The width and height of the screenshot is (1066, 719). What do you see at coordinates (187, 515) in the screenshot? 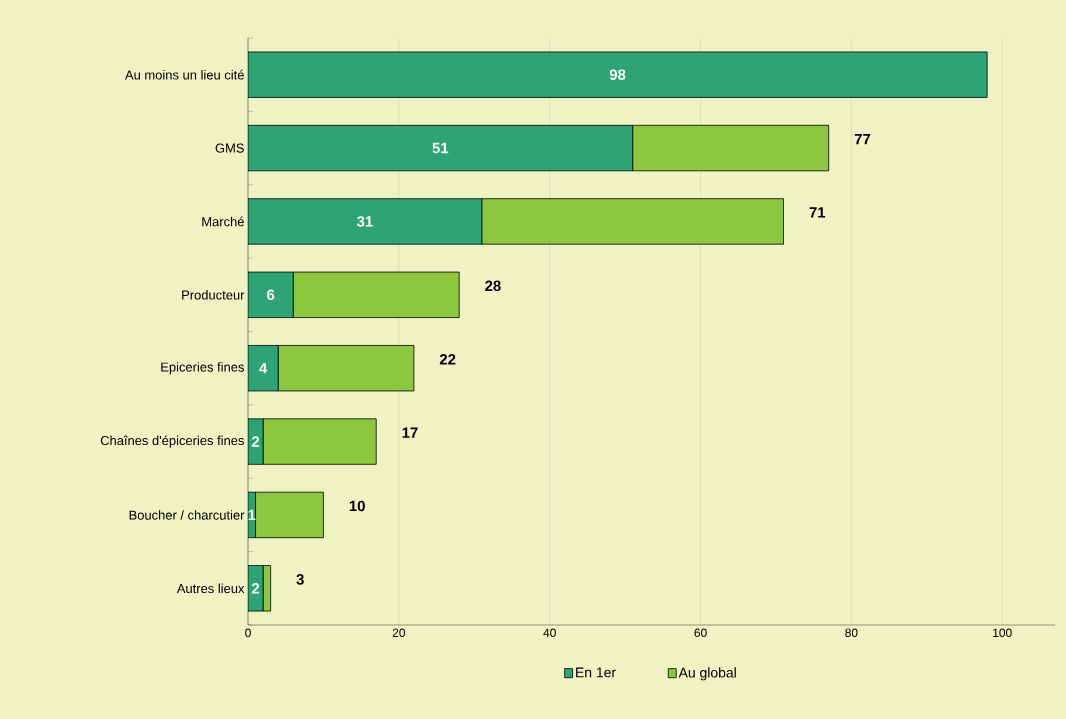
I see `y-tick-label: Boucher / charcutier` at bounding box center [187, 515].